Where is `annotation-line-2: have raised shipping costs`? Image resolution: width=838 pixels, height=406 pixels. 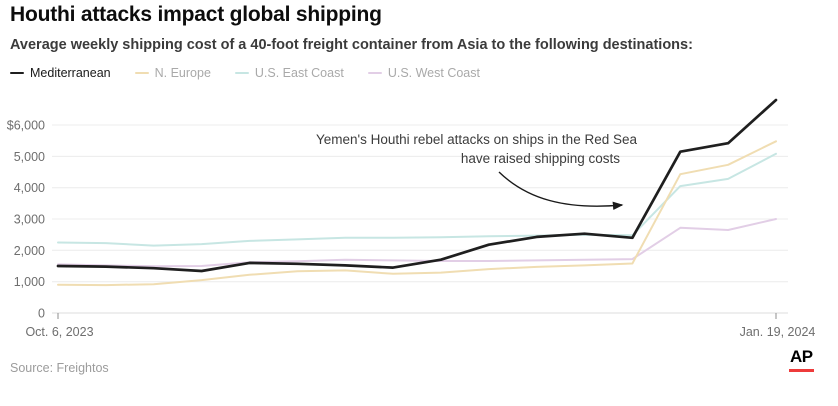
annotation-line-2: have raised shipping costs is located at coordinates (540, 158).